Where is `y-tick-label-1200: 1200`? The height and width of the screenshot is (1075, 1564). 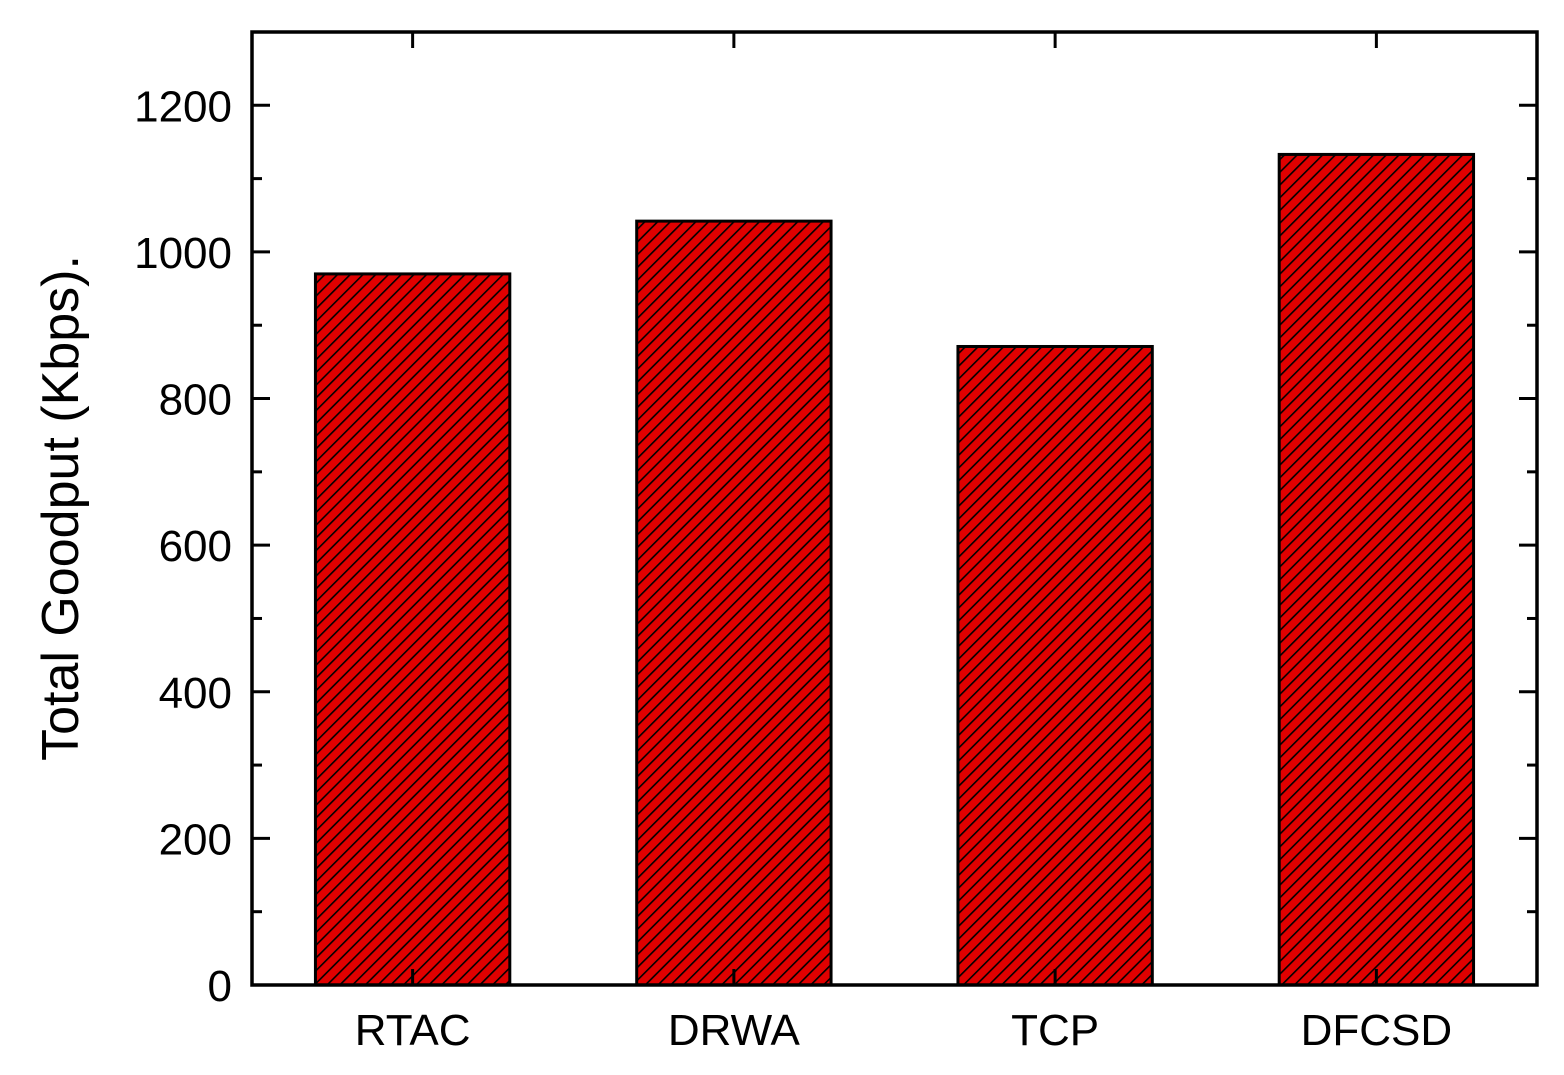
y-tick-label-1200: 1200 is located at coordinates (183, 106).